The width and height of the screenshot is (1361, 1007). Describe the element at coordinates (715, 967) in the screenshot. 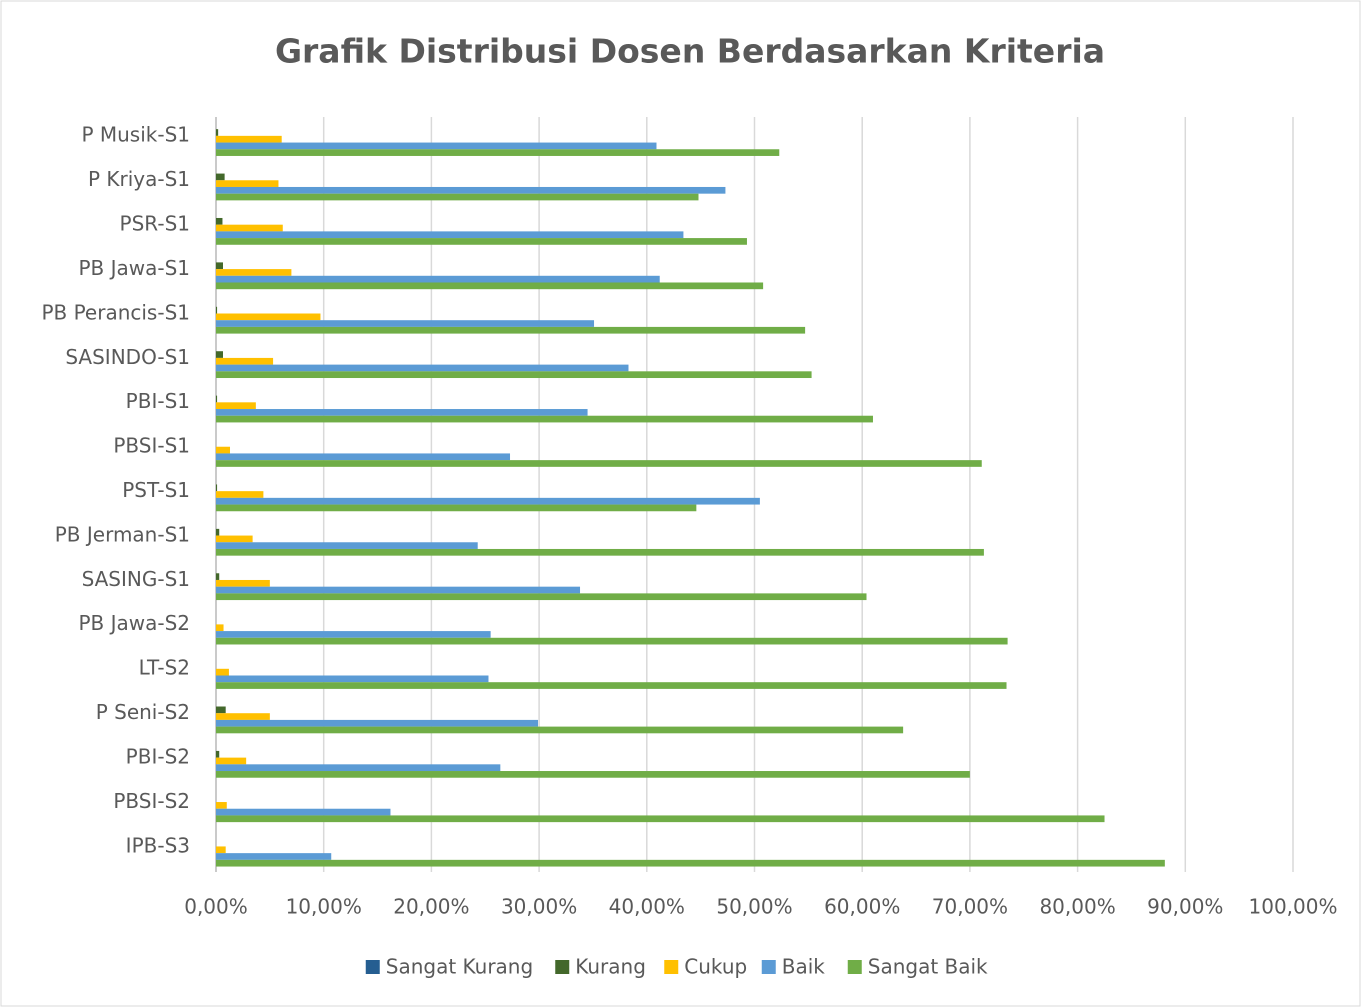

I see `legend-label: Cukup` at that location.